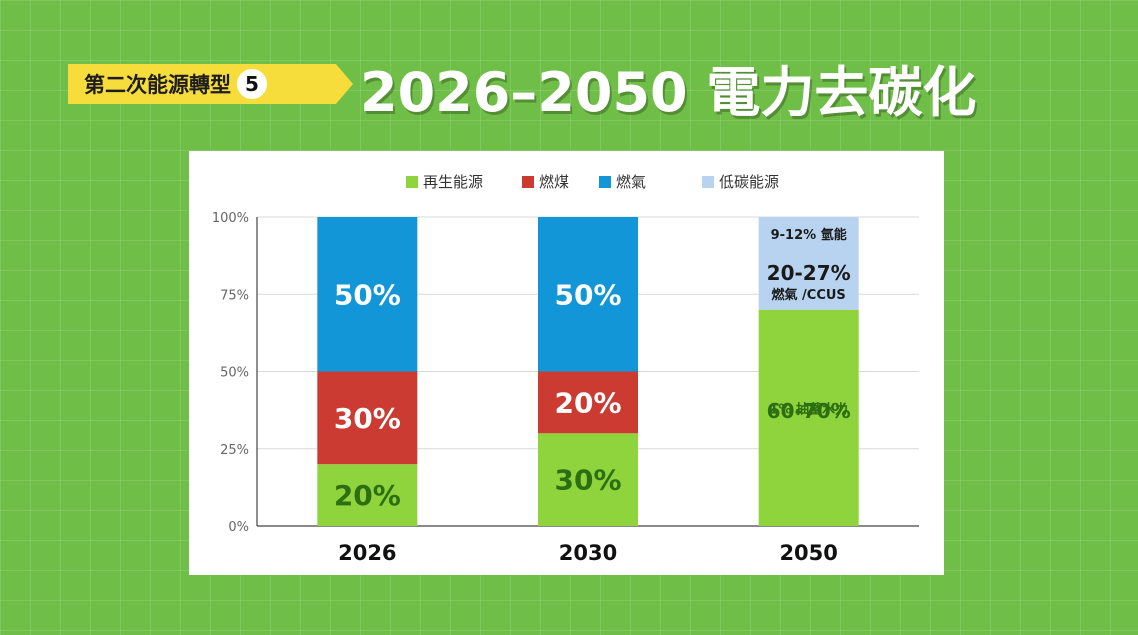 The width and height of the screenshot is (1138, 635). Describe the element at coordinates (252, 84) in the screenshot. I see `series-number-badge: 5` at that location.